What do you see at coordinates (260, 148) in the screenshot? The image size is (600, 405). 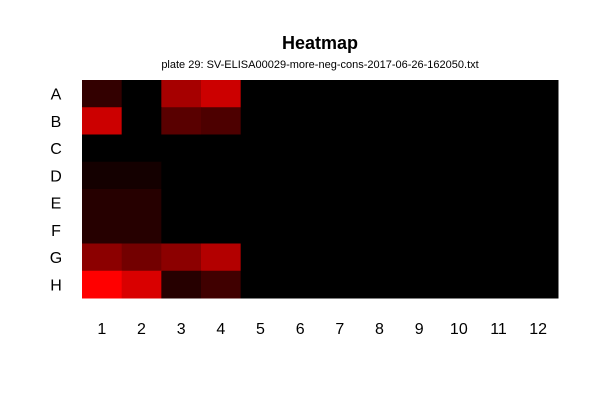 I see `heatmap-cell-c5` at bounding box center [260, 148].